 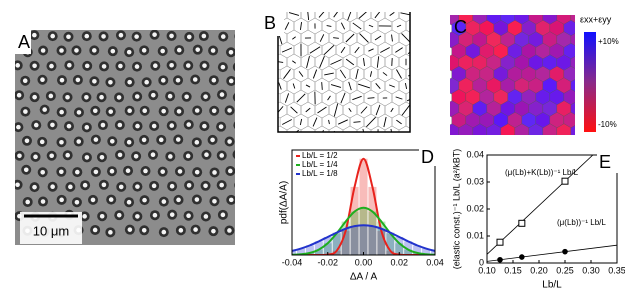 What do you see at coordinates (475, 181) in the screenshot?
I see `y-tick-label: 0.03` at bounding box center [475, 181].